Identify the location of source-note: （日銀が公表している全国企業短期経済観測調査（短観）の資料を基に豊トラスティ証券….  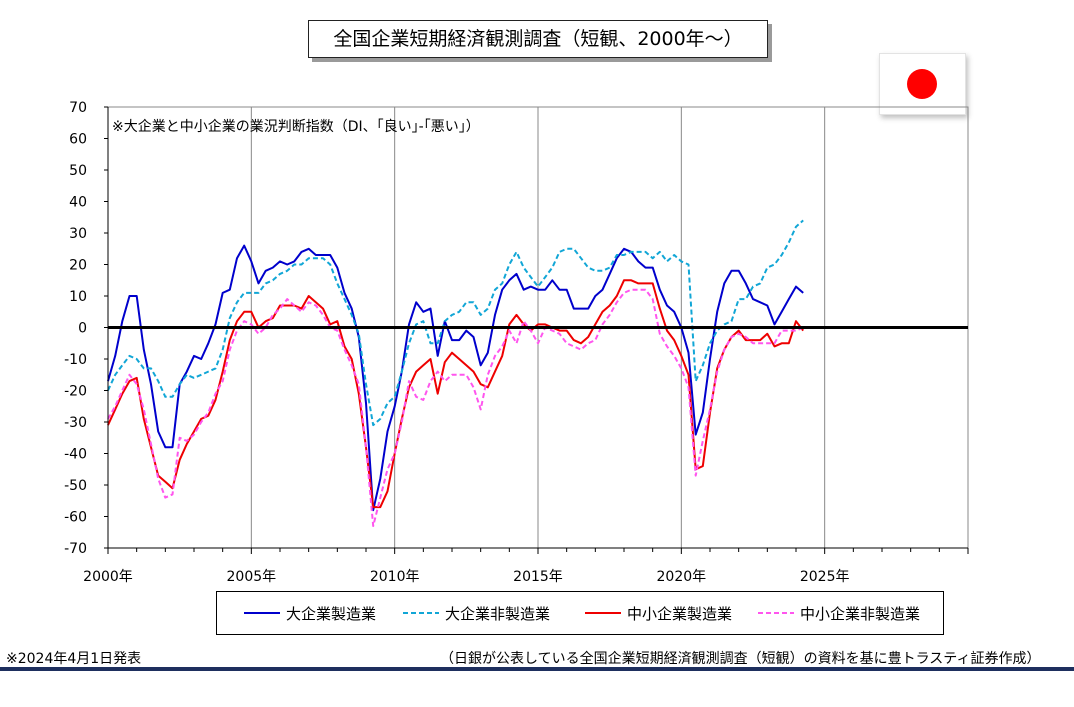
(740, 659).